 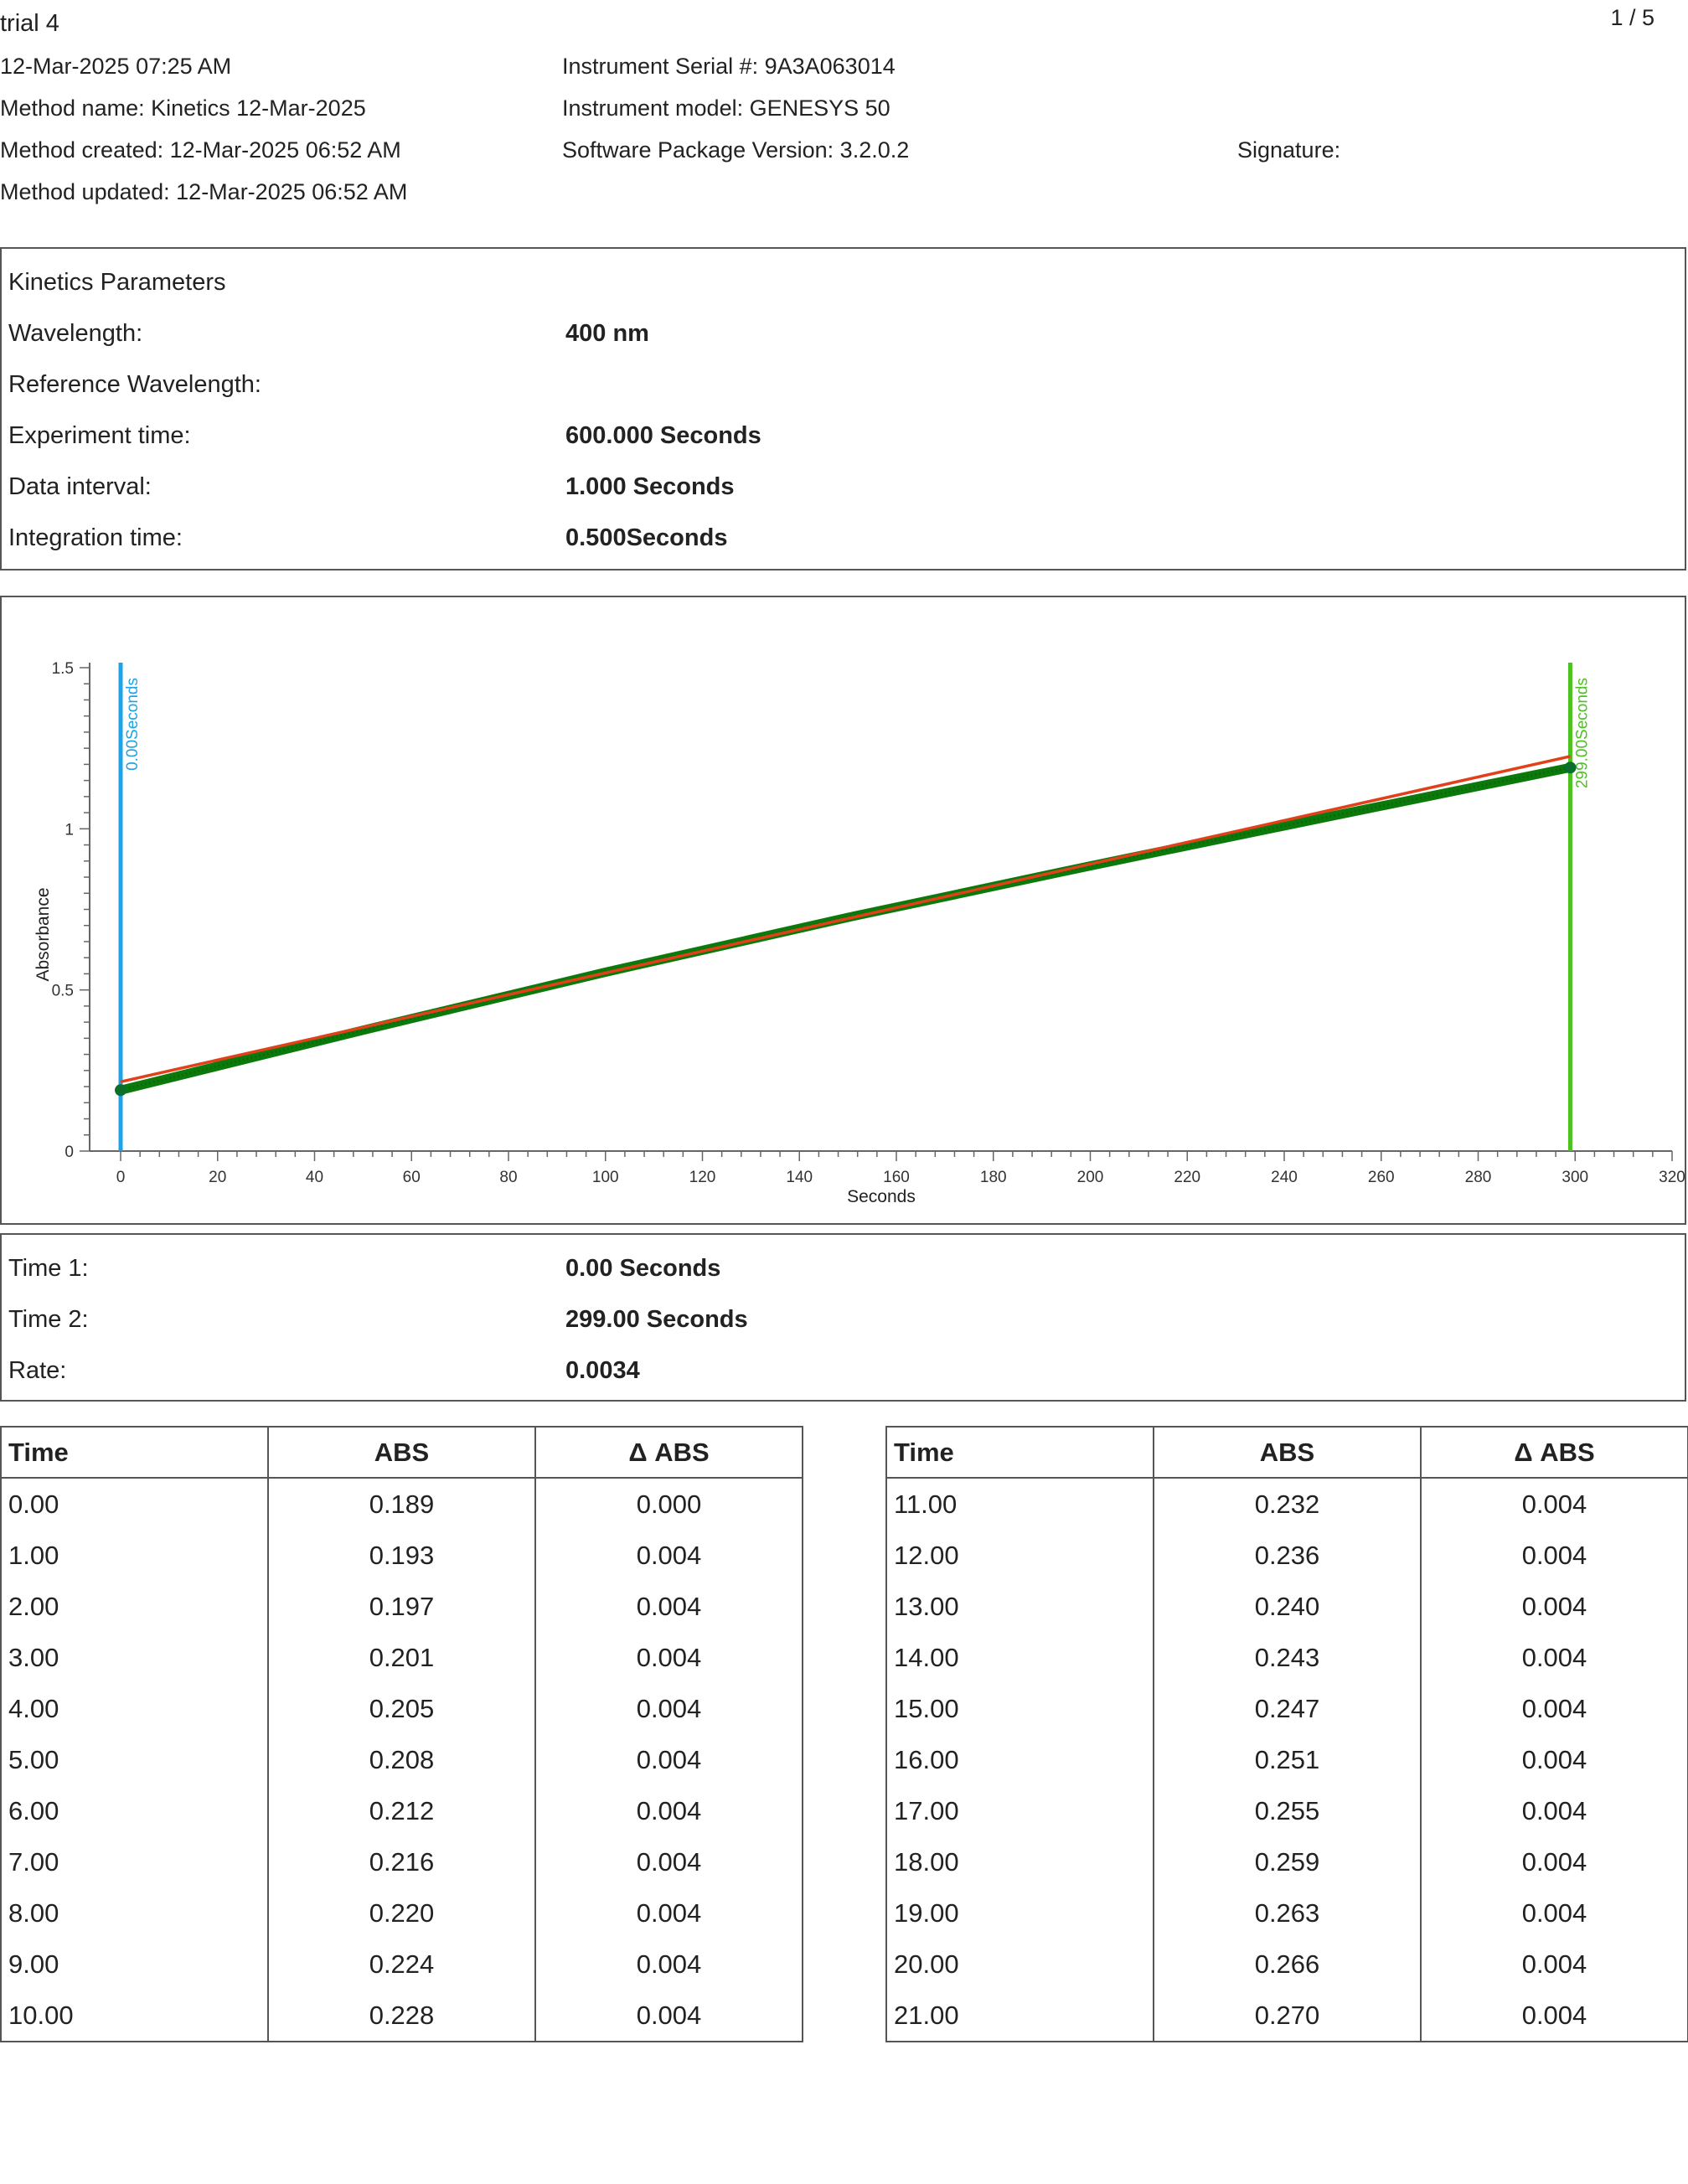 I want to click on cell-time: 0.00, so click(x=134, y=1504).